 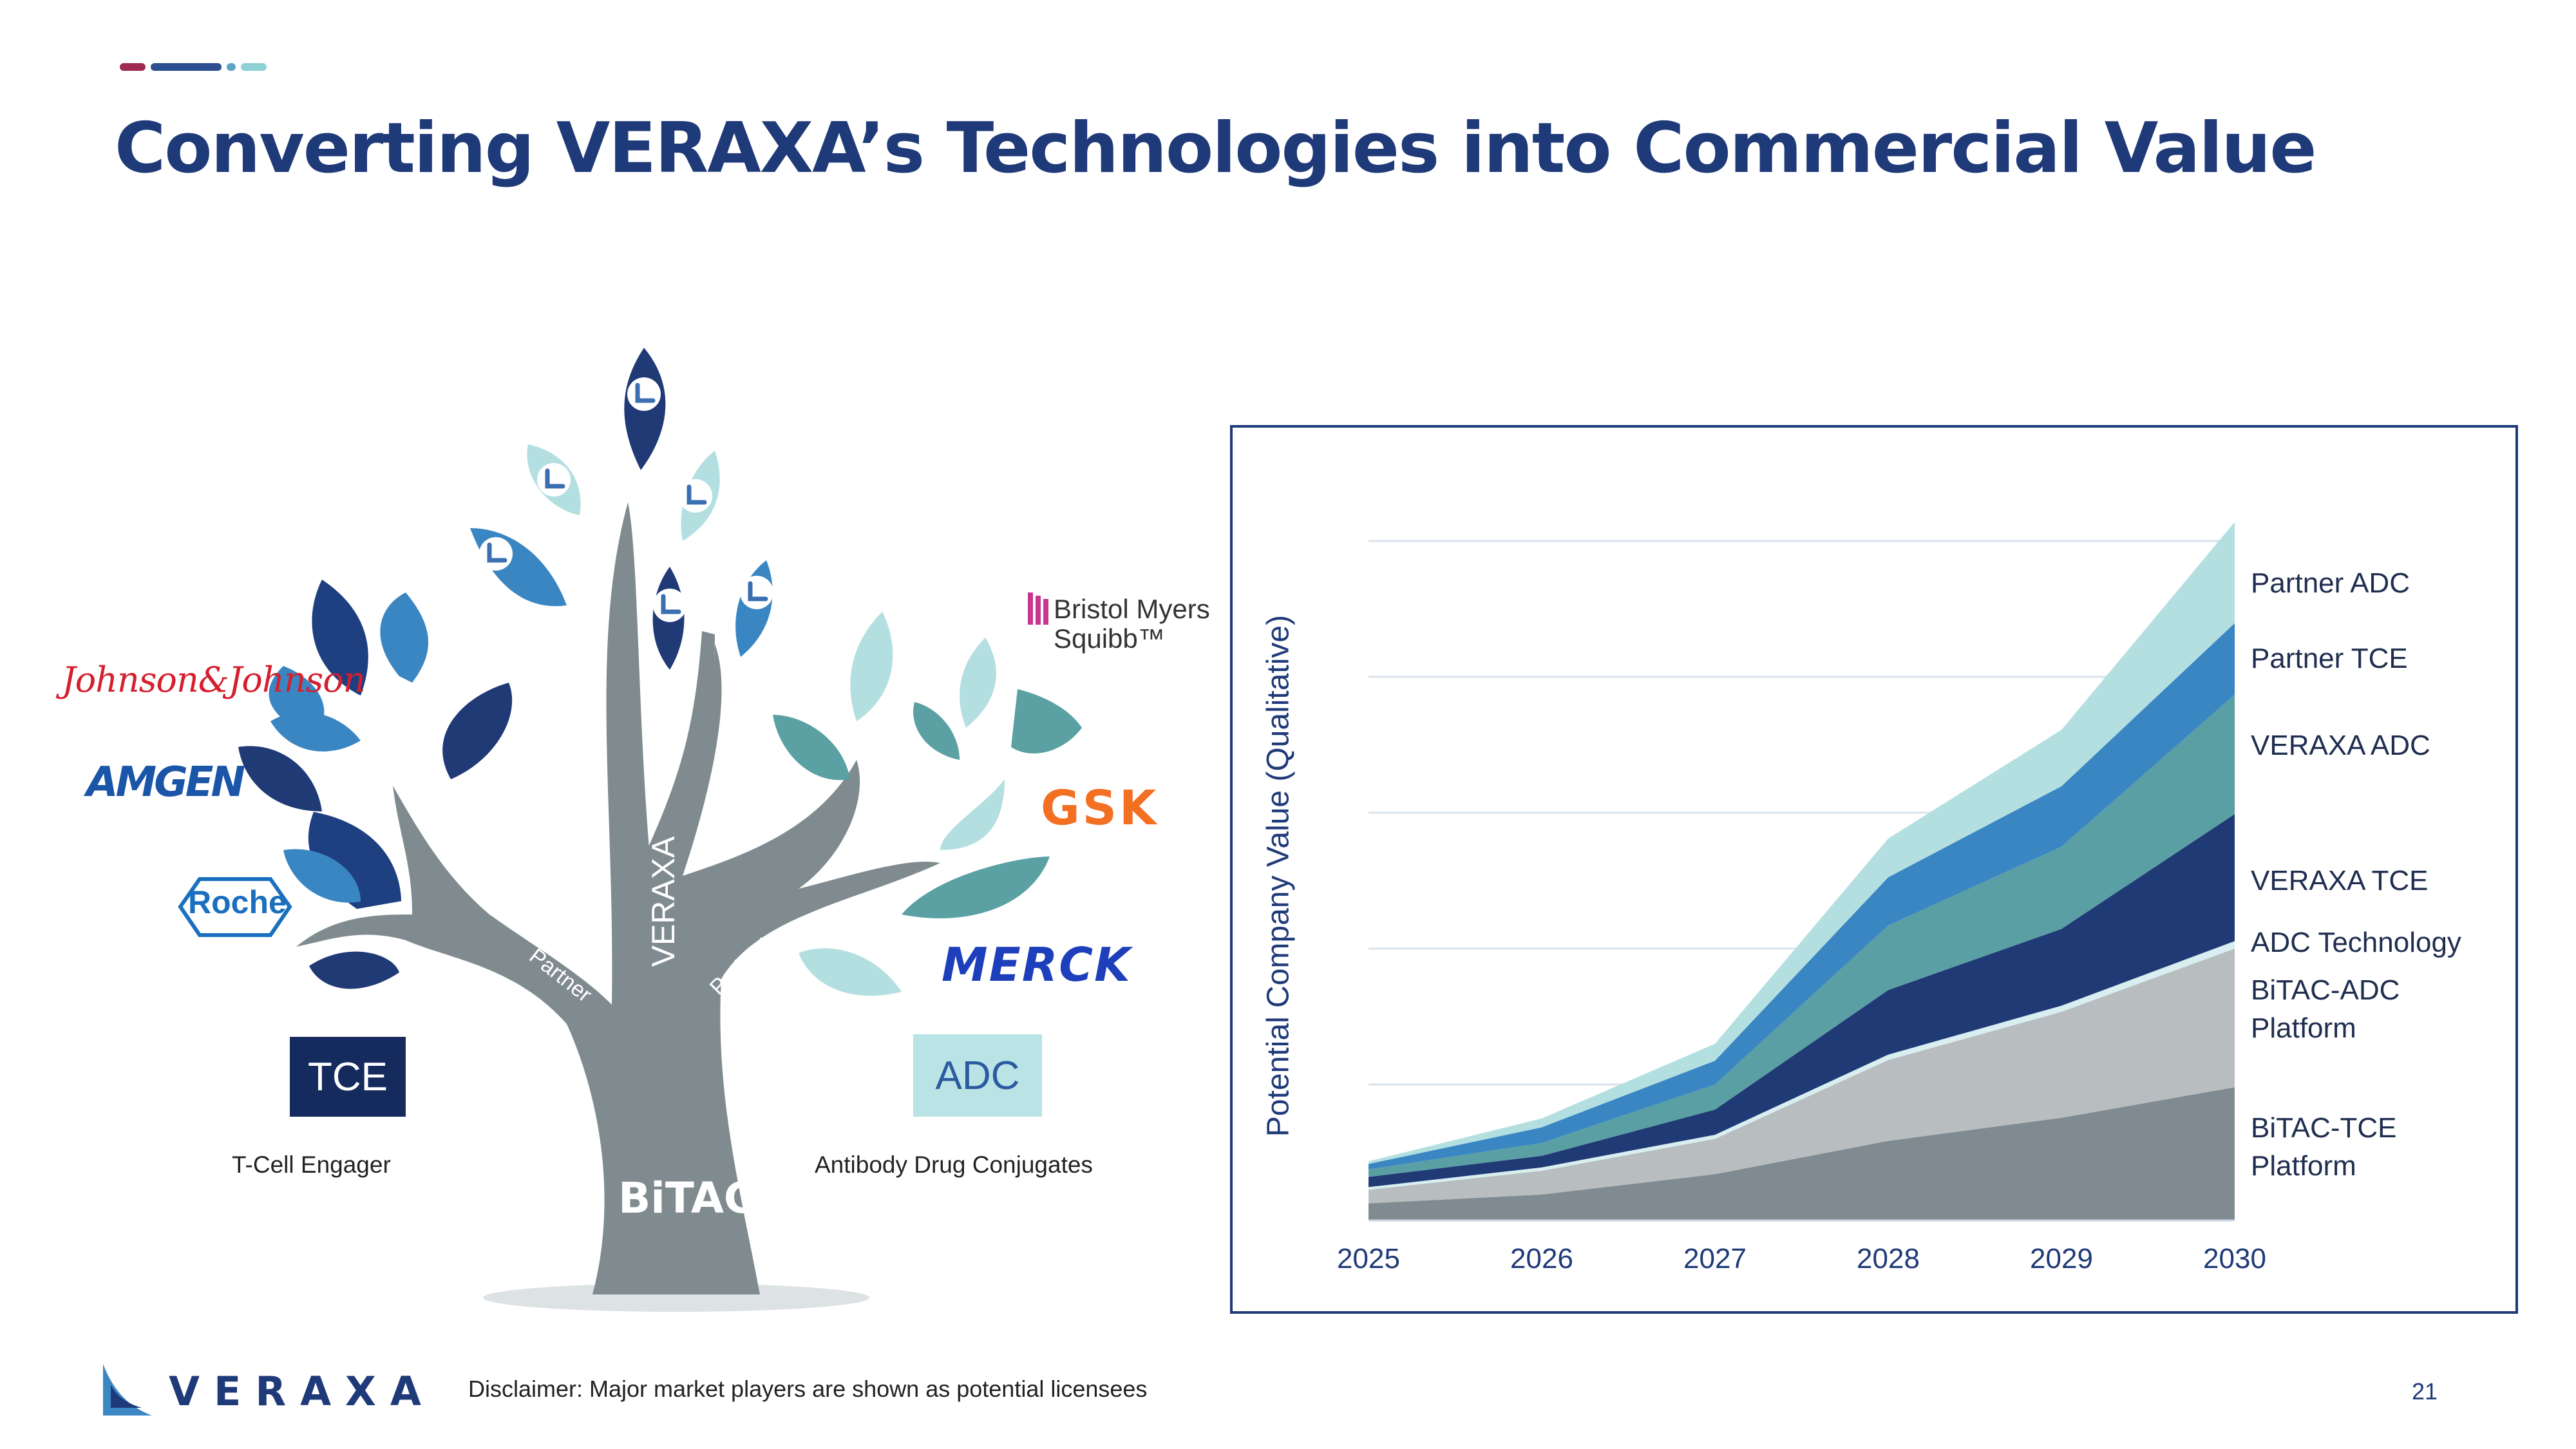 I want to click on x-tick-label: 2027, so click(x=1715, y=1258).